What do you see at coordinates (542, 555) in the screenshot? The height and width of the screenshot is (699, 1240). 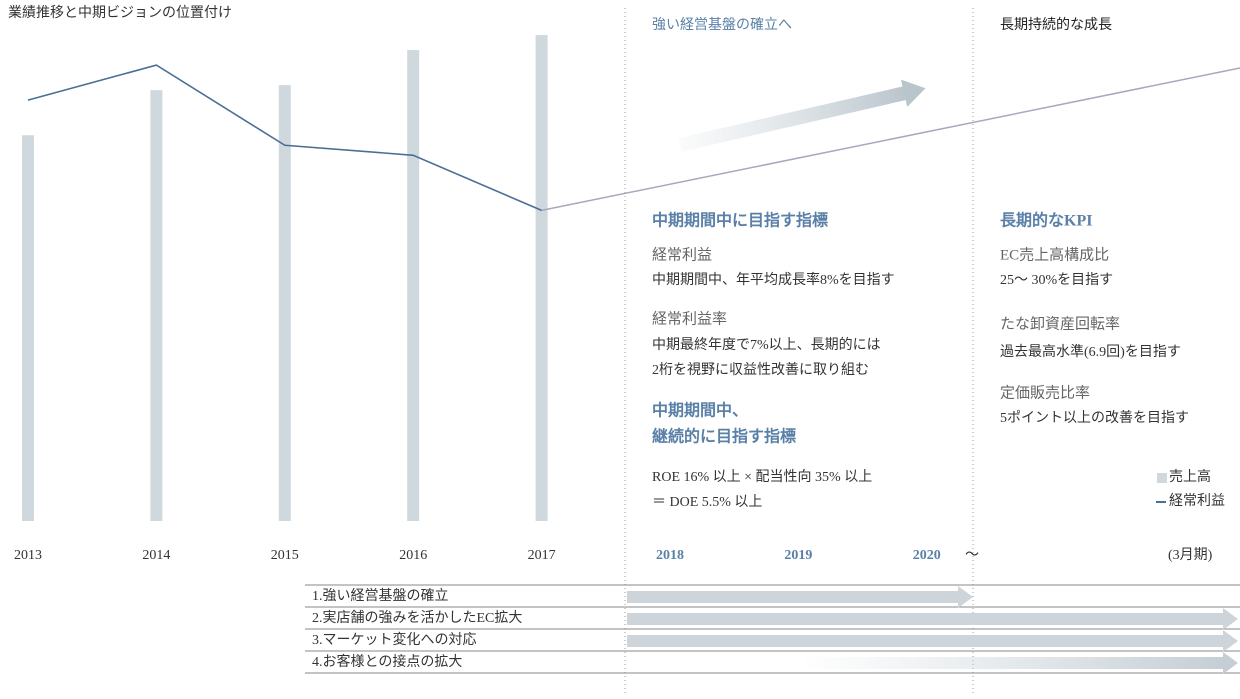 I see `x-tick-label: 2017` at bounding box center [542, 555].